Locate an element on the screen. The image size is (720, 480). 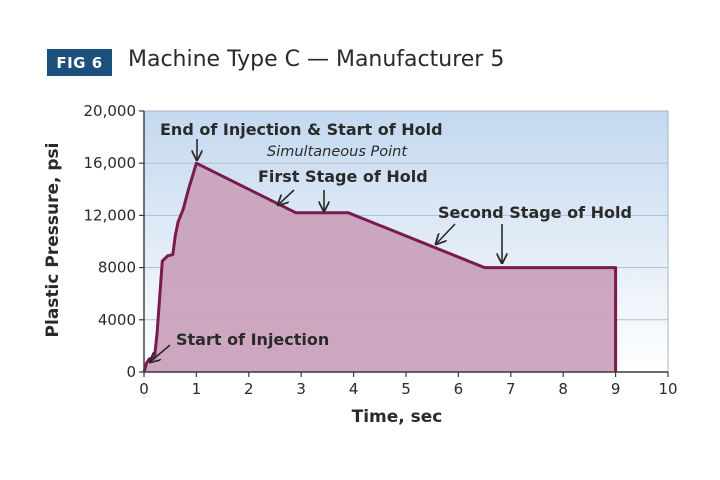
annotation-first-stage: First Stage of Hold is located at coordinates (343, 176).